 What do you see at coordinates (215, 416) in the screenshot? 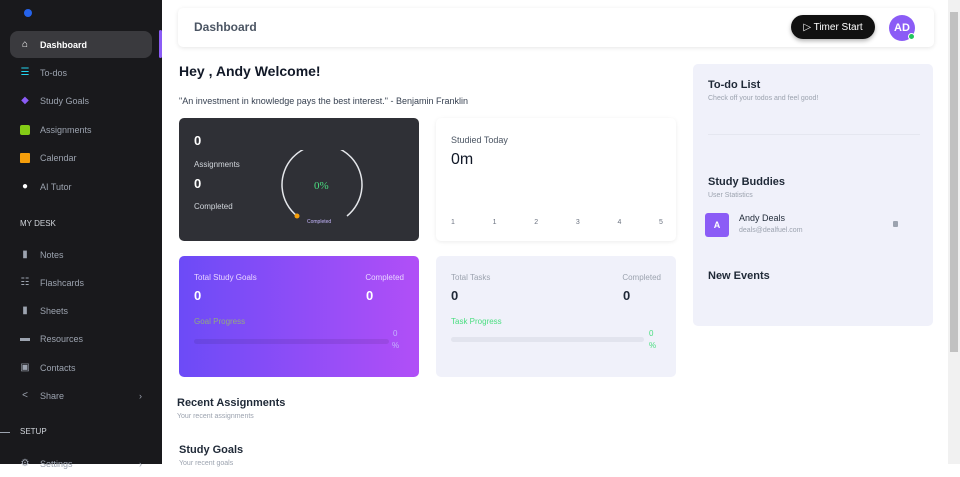
I see `recent-assignments-subtitle: Your recent assignments` at bounding box center [215, 416].